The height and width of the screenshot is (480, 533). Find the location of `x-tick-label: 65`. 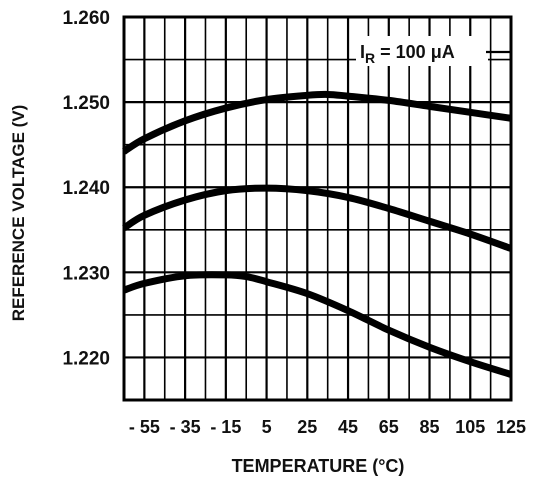

x-tick-label: 65 is located at coordinates (389, 427).